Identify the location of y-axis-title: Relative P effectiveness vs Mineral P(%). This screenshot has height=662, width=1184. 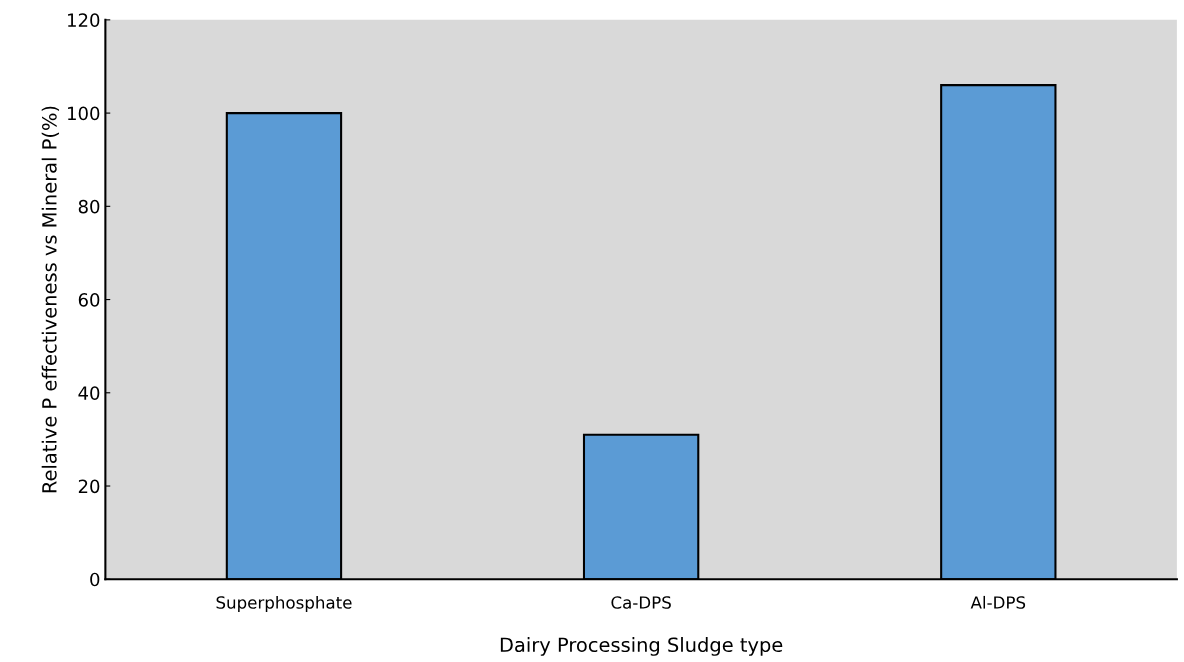
(50, 299).